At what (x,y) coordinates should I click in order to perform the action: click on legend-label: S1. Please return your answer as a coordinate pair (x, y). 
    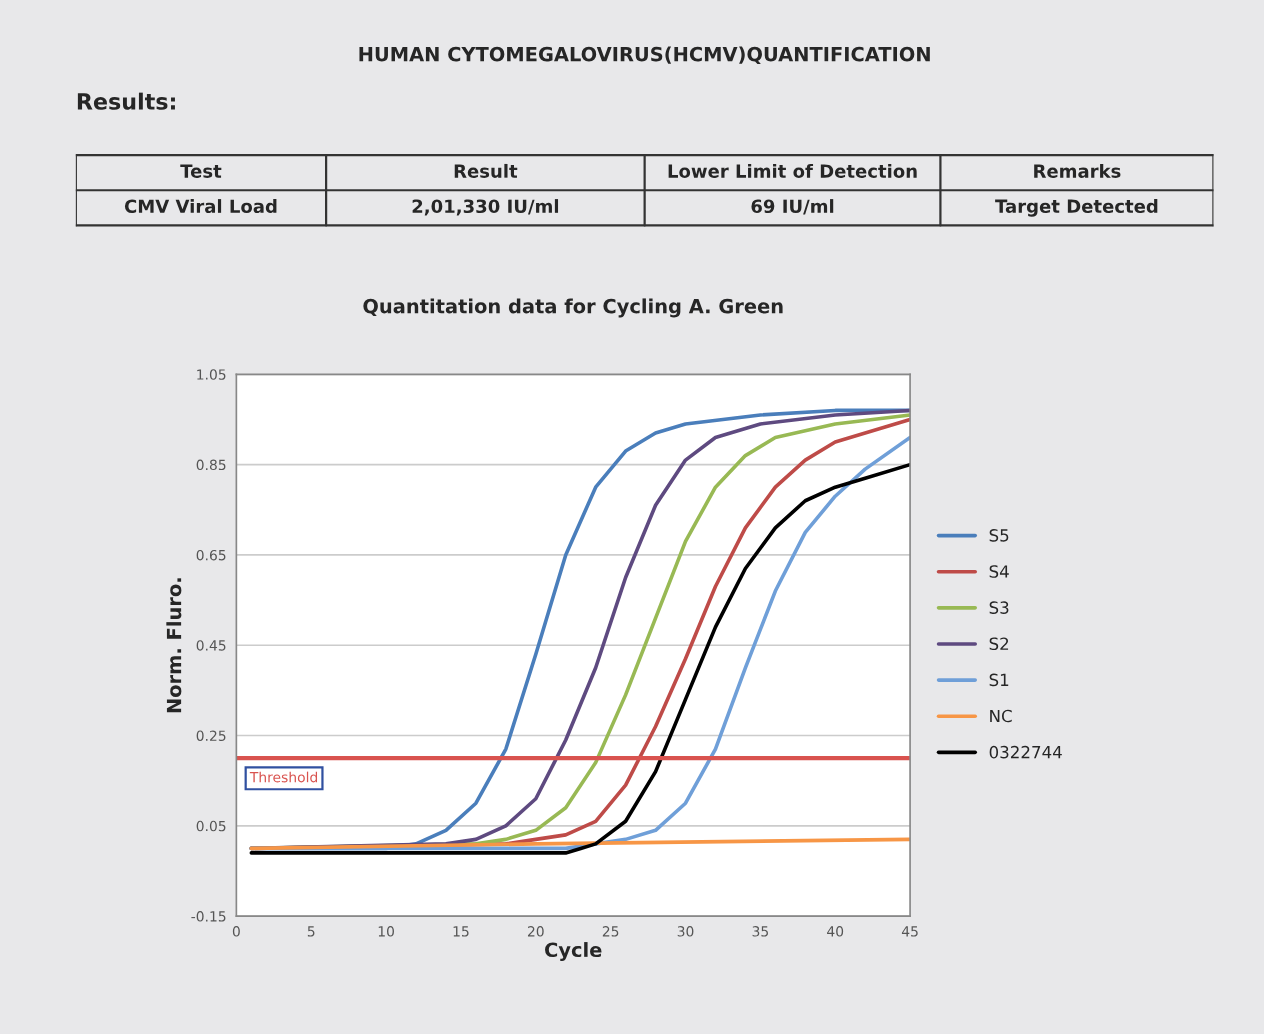
    Looking at the image, I should click on (999, 680).